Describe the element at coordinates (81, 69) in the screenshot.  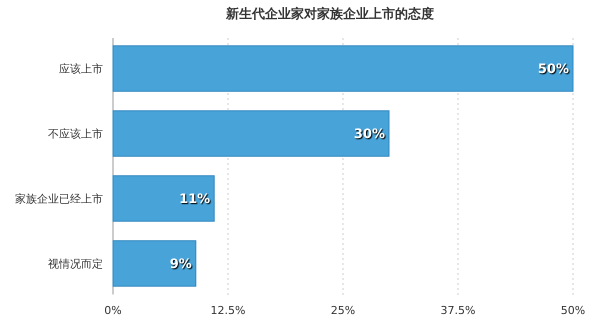
I see `y-tick-label: 应该上市` at that location.